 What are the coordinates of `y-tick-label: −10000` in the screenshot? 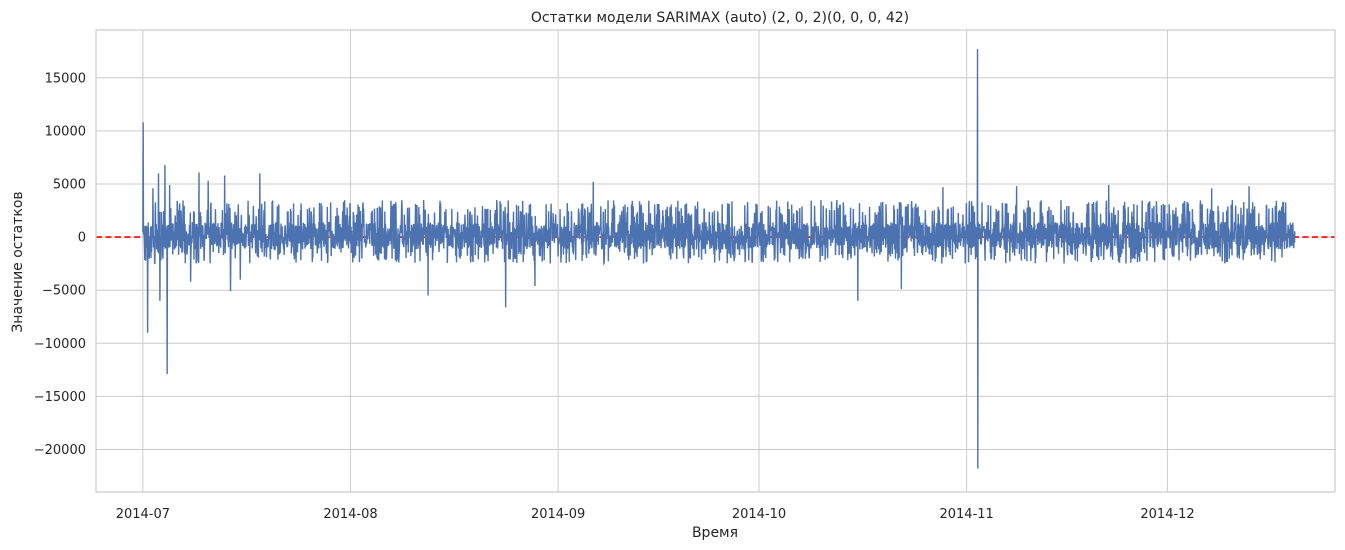 It's located at (60, 344).